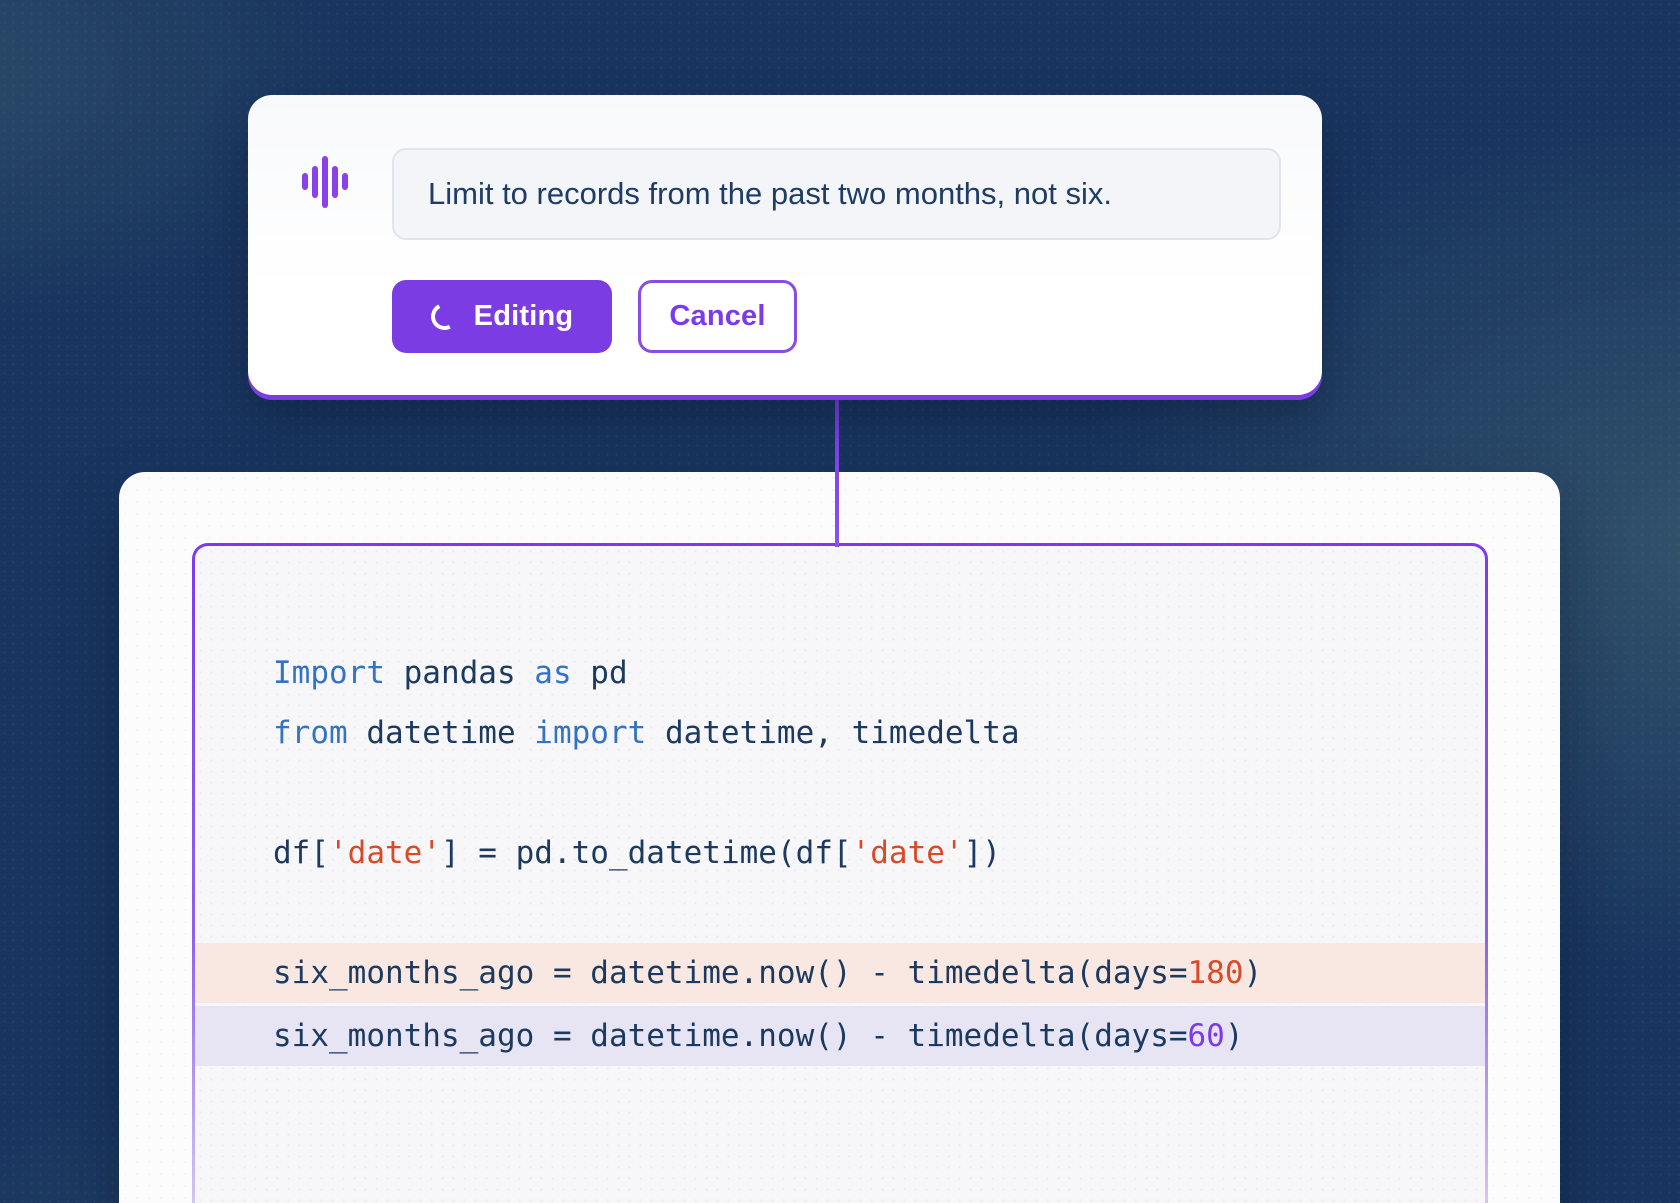  What do you see at coordinates (837, 472) in the screenshot?
I see `connector-line` at bounding box center [837, 472].